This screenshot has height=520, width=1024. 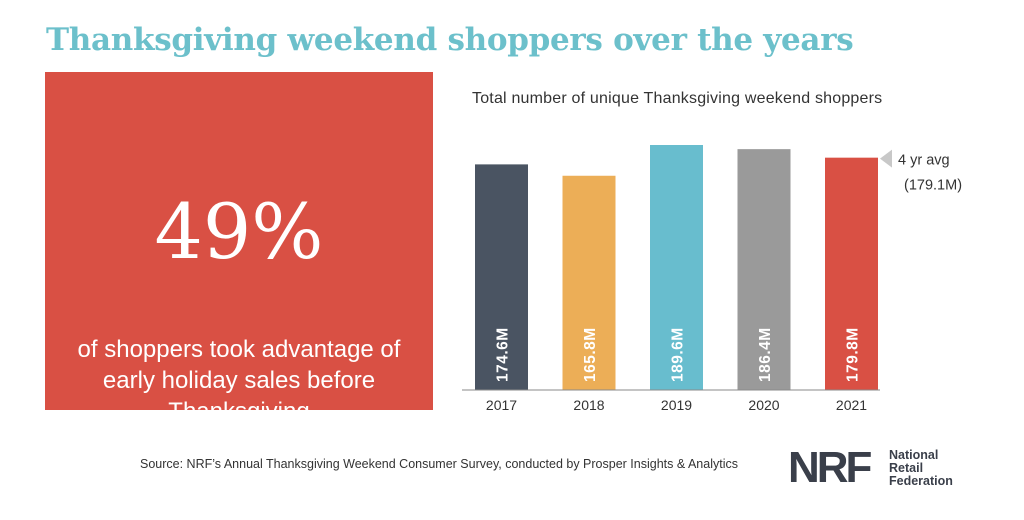 What do you see at coordinates (851, 405) in the screenshot?
I see `x-tick-label: 2021` at bounding box center [851, 405].